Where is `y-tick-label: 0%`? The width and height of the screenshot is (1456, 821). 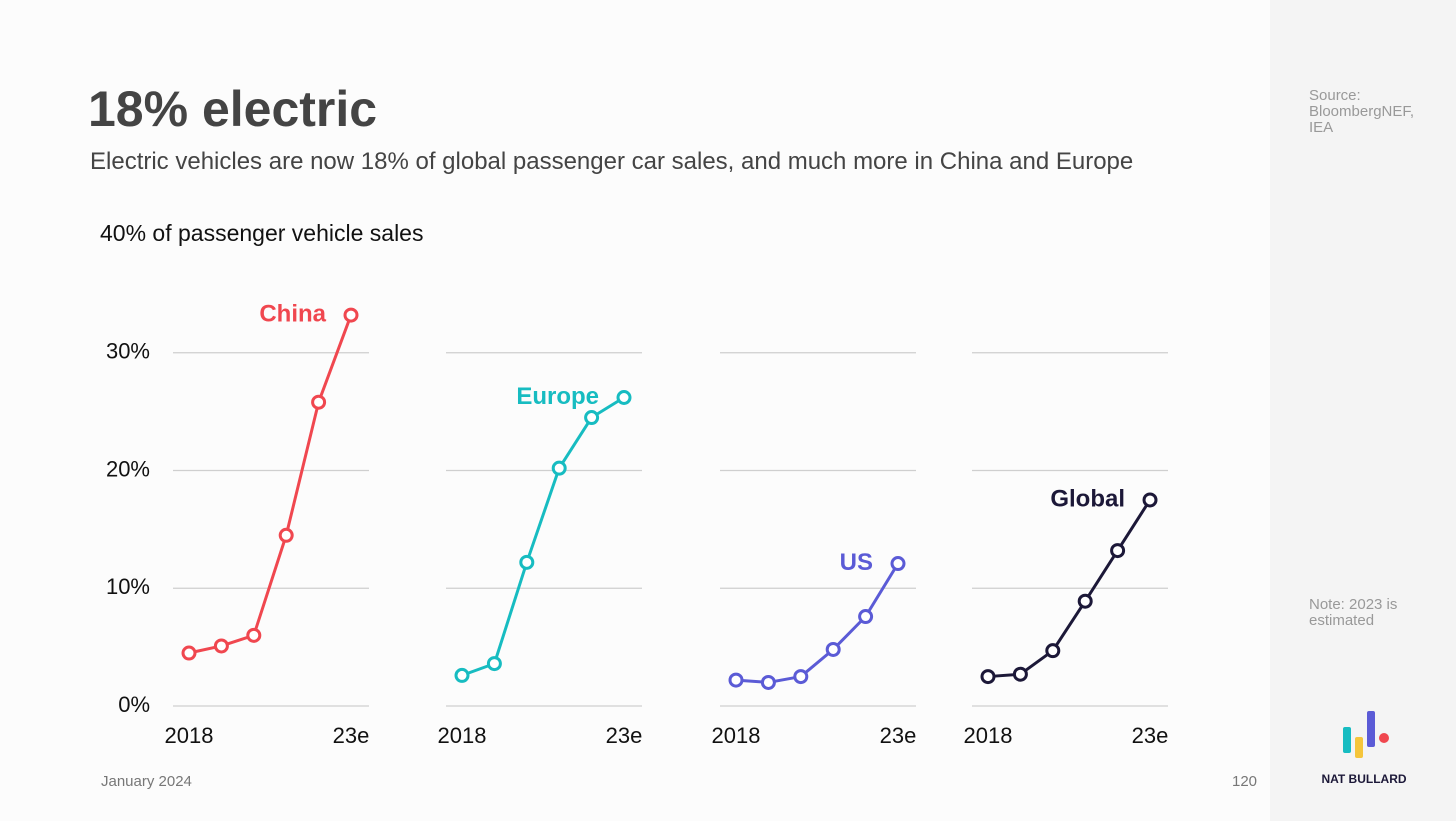 y-tick-label: 0% is located at coordinates (134, 704).